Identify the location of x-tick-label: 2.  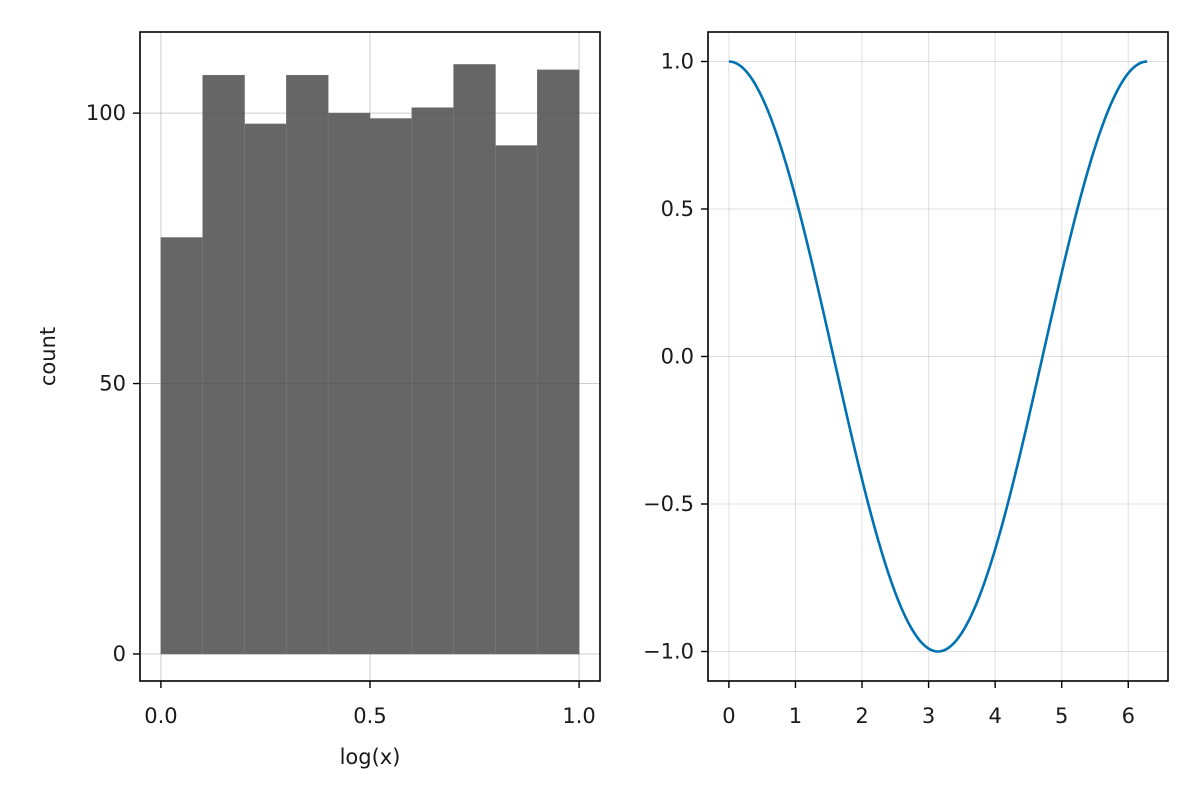
(861, 716).